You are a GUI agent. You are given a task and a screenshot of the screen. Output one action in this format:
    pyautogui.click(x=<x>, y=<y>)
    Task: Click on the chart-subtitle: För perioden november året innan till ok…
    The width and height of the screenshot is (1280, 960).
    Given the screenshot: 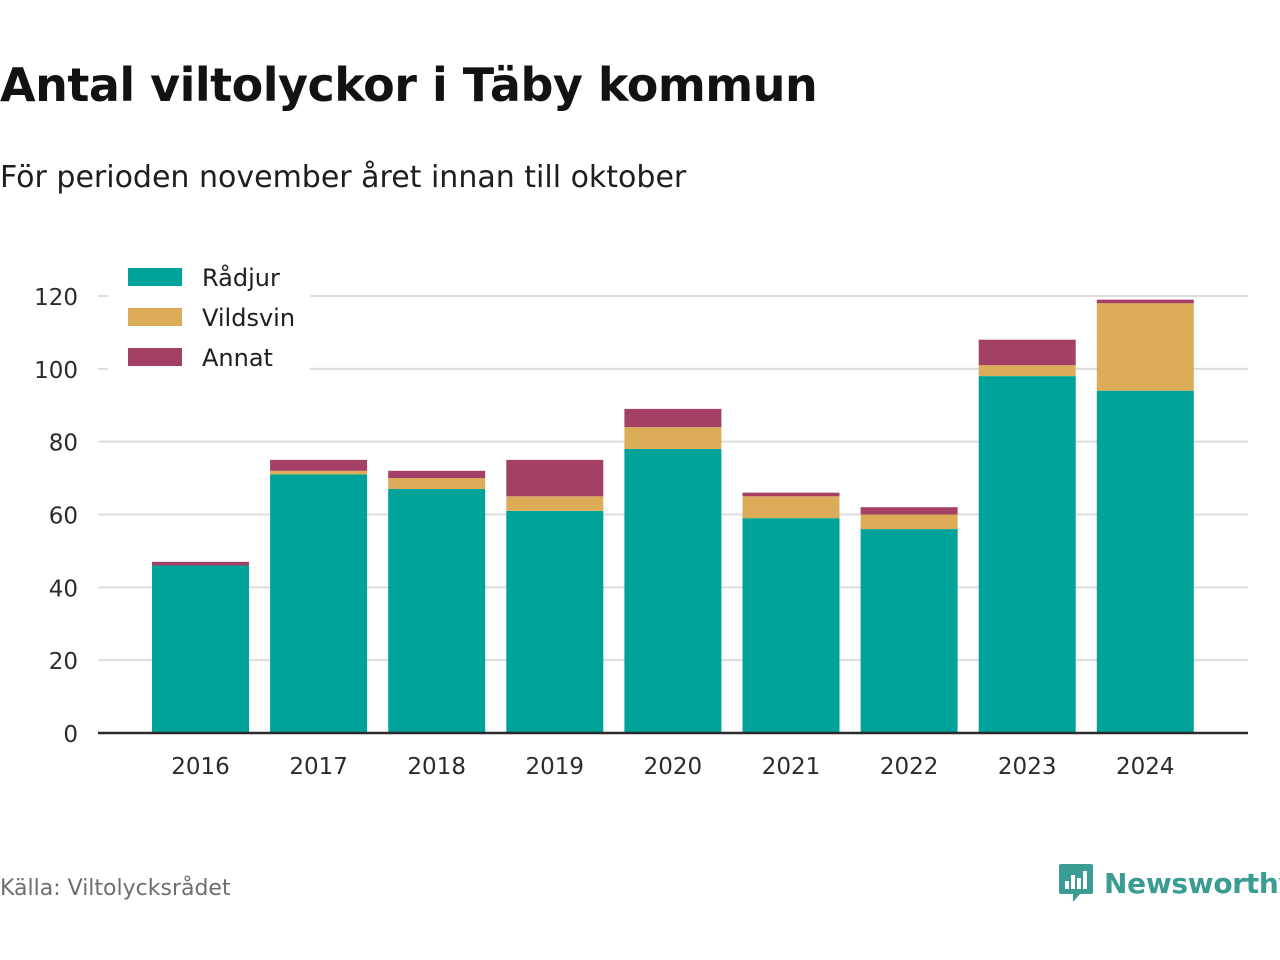 What is the action you would take?
    pyautogui.click(x=343, y=177)
    